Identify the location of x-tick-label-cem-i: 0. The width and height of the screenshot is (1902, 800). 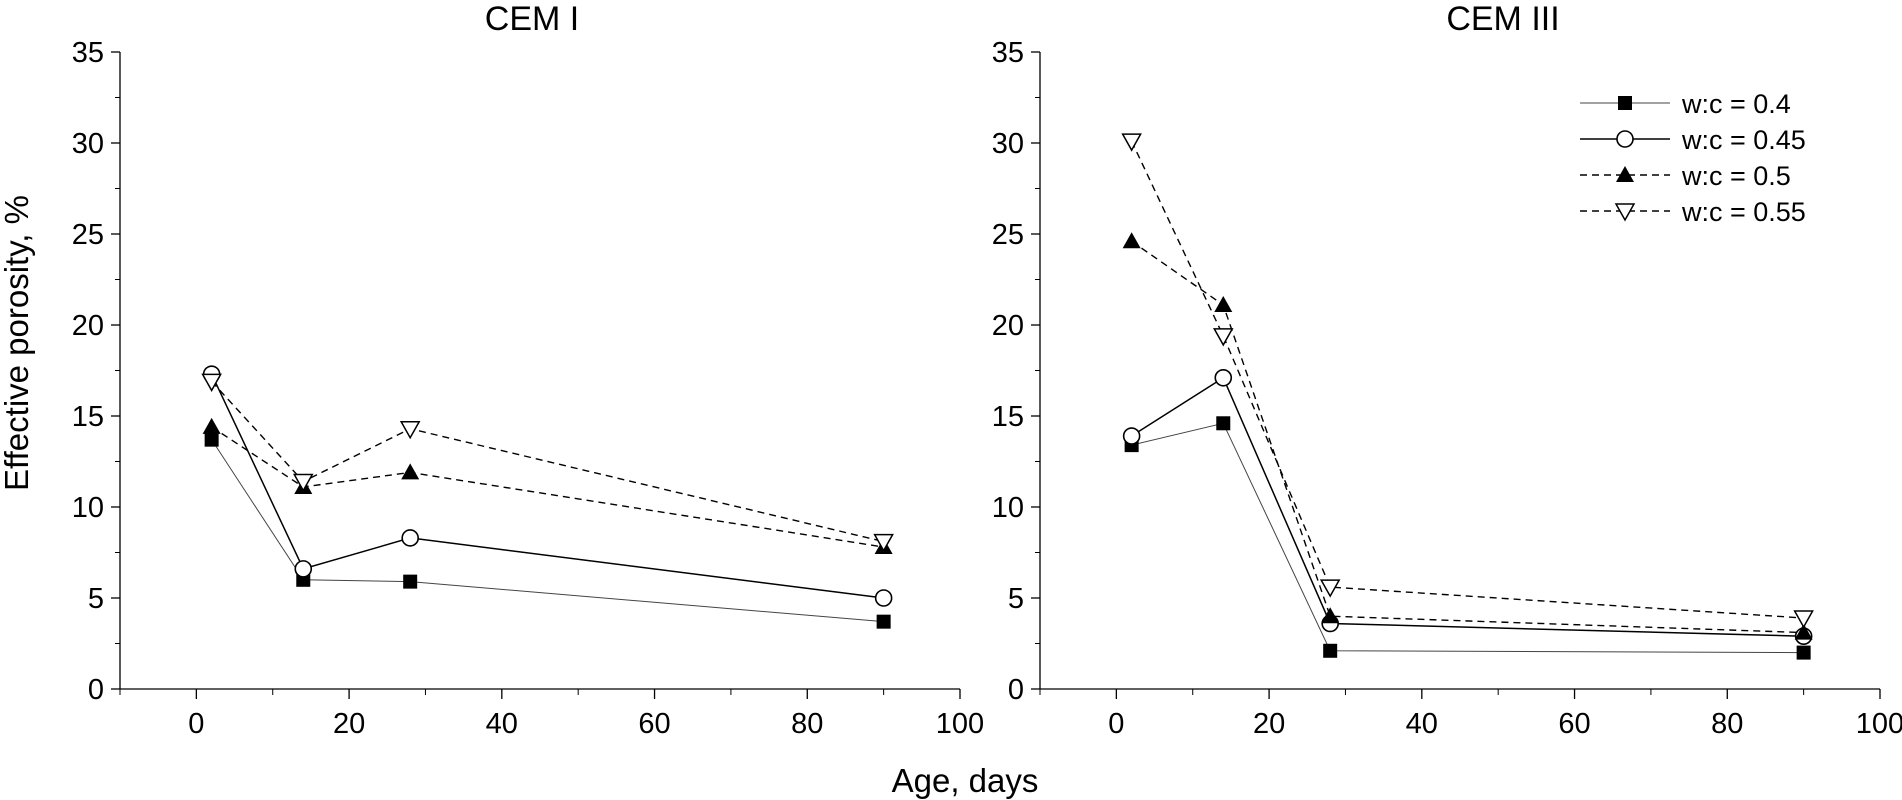
(196, 724).